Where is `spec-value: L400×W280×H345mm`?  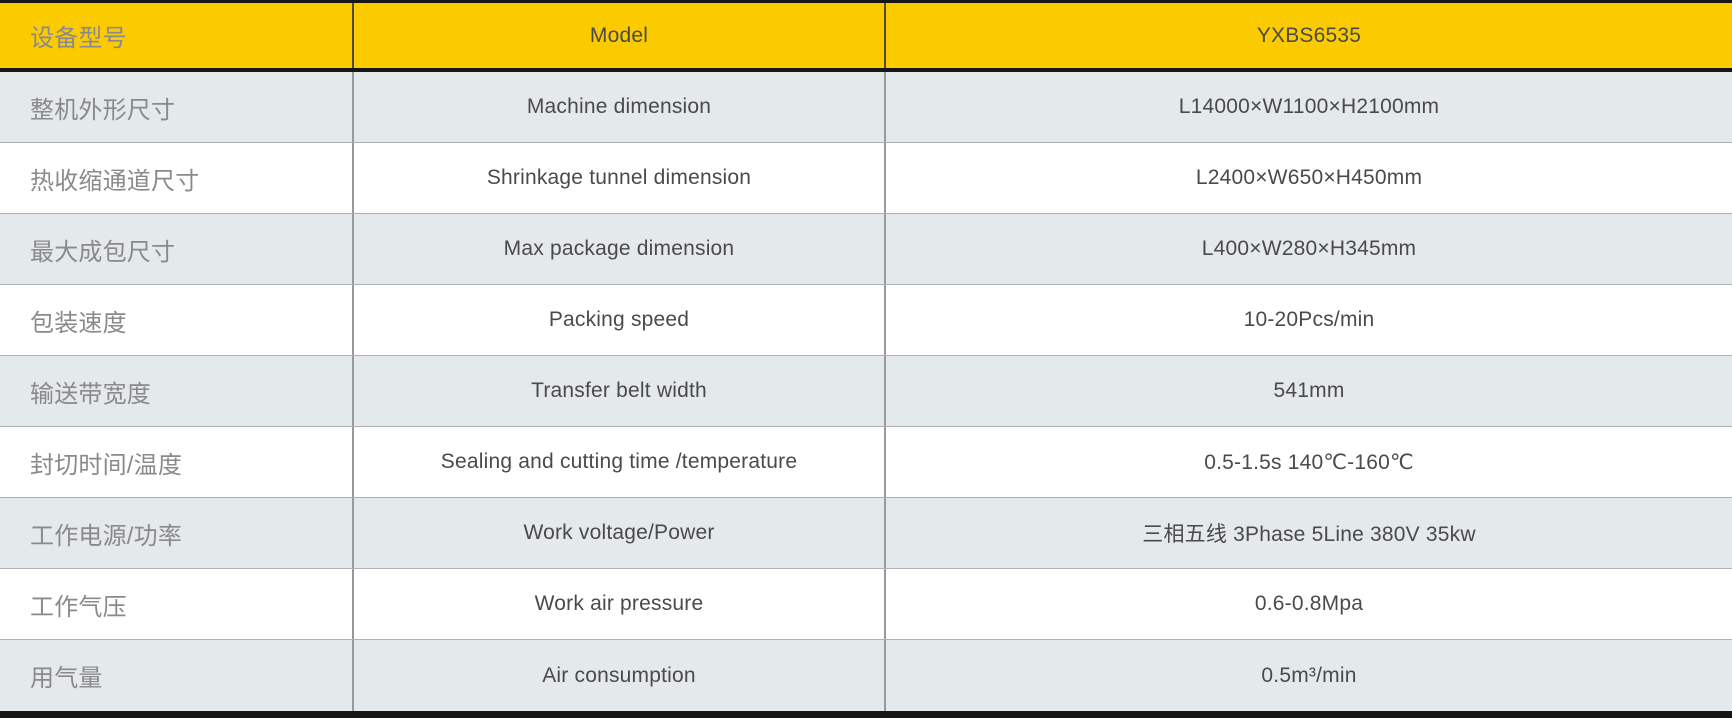 spec-value: L400×W280×H345mm is located at coordinates (1309, 248).